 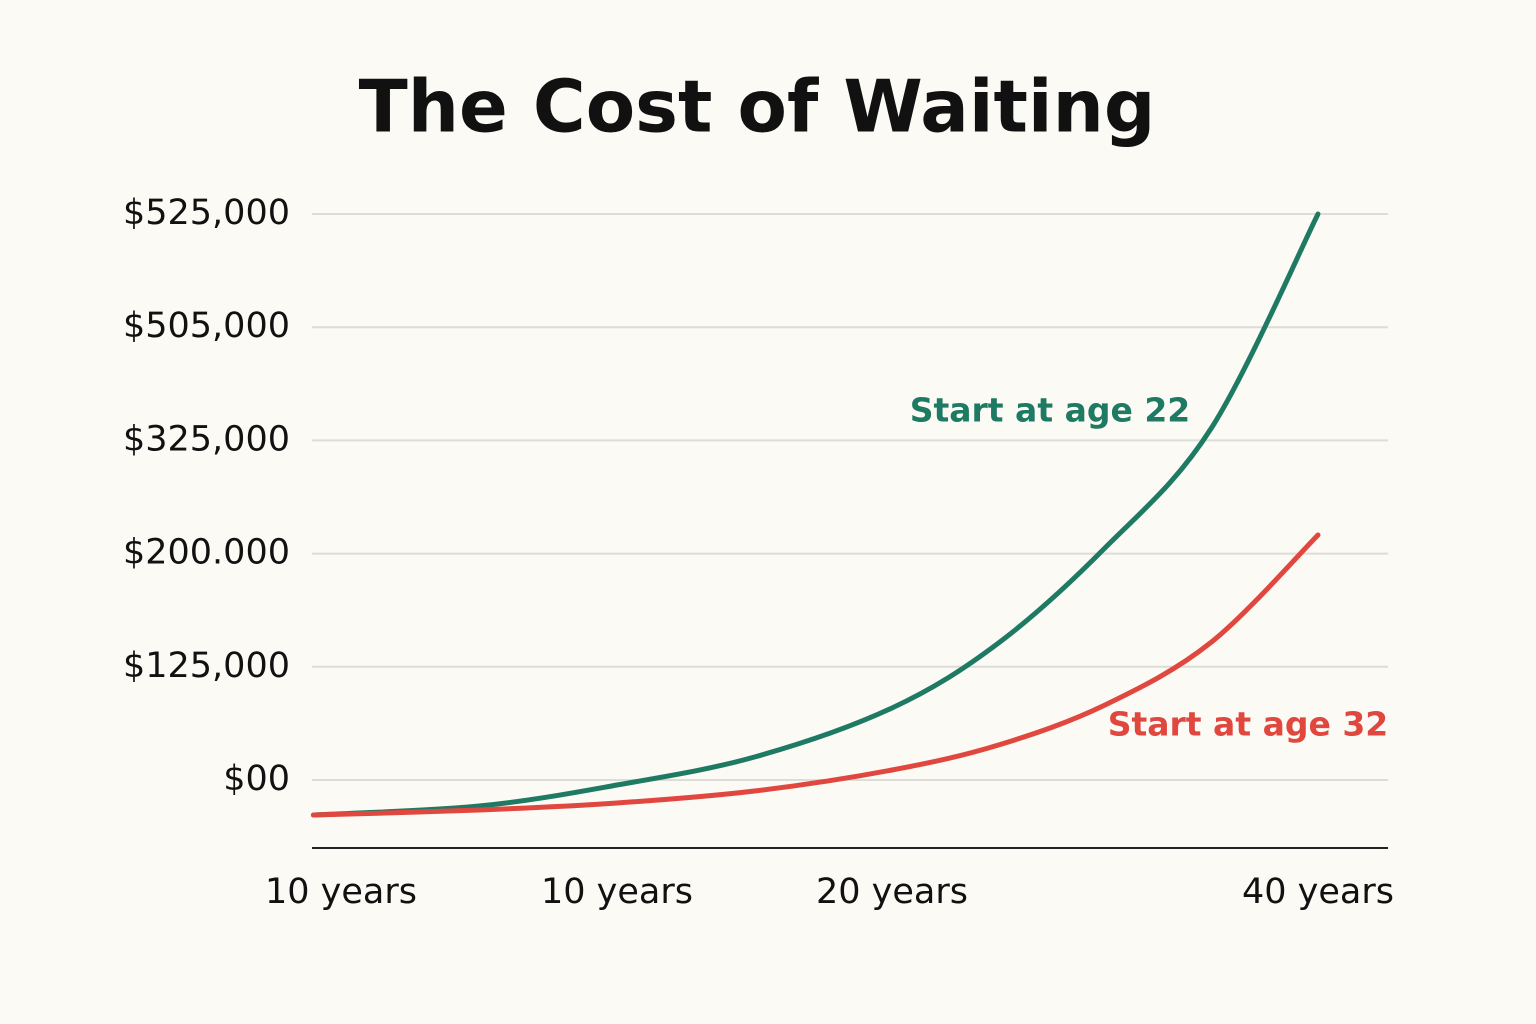 I want to click on series-label: Start at age 32, so click(x=1248, y=724).